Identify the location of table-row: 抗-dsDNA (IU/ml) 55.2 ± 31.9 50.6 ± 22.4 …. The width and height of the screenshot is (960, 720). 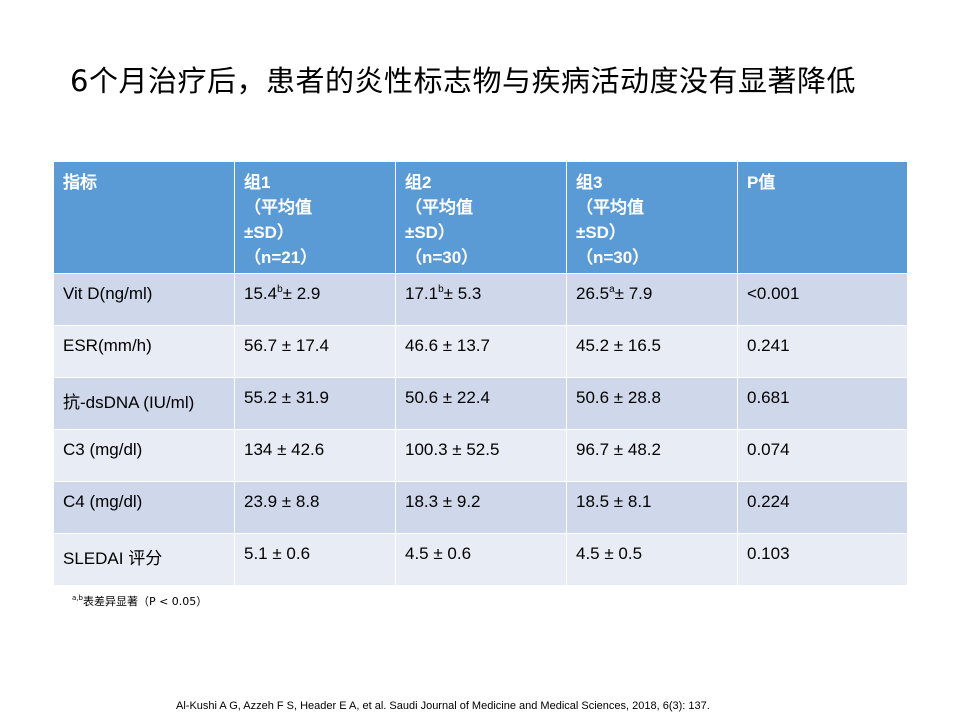
(480, 403).